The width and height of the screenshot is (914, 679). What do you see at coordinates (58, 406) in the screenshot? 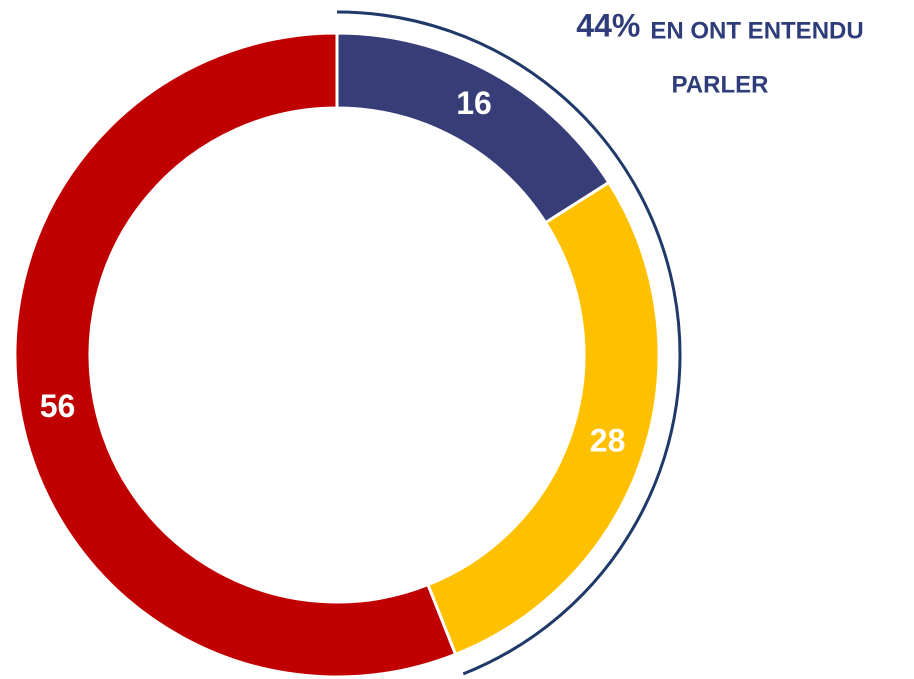
I see `data-label: 56` at bounding box center [58, 406].